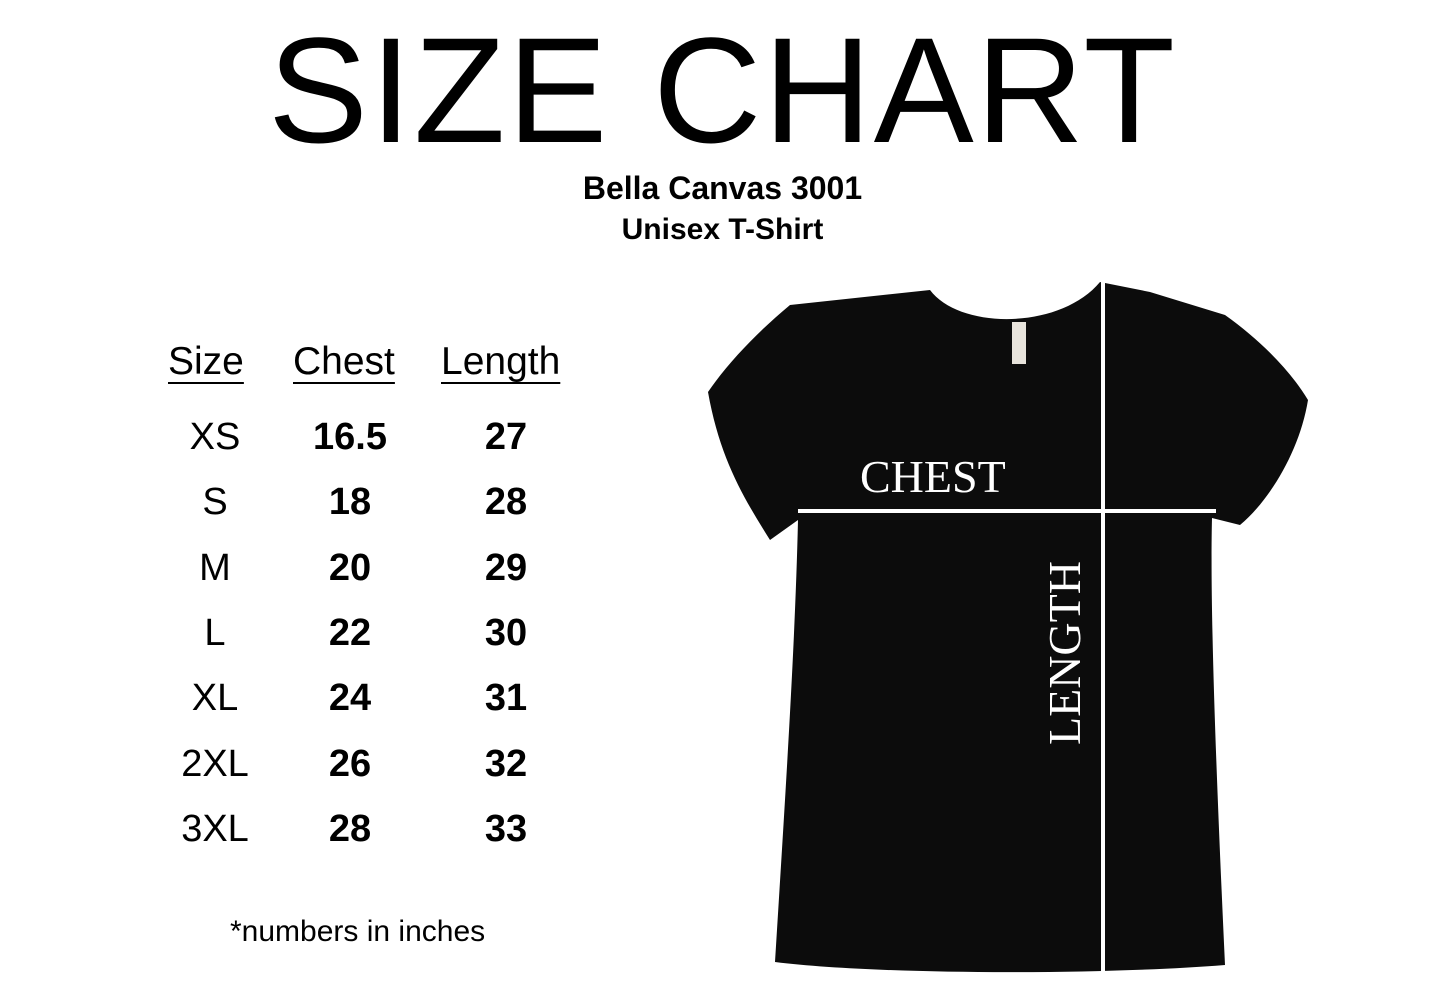 This screenshot has width=1445, height=999. What do you see at coordinates (506, 567) in the screenshot?
I see `length-cell: 29` at bounding box center [506, 567].